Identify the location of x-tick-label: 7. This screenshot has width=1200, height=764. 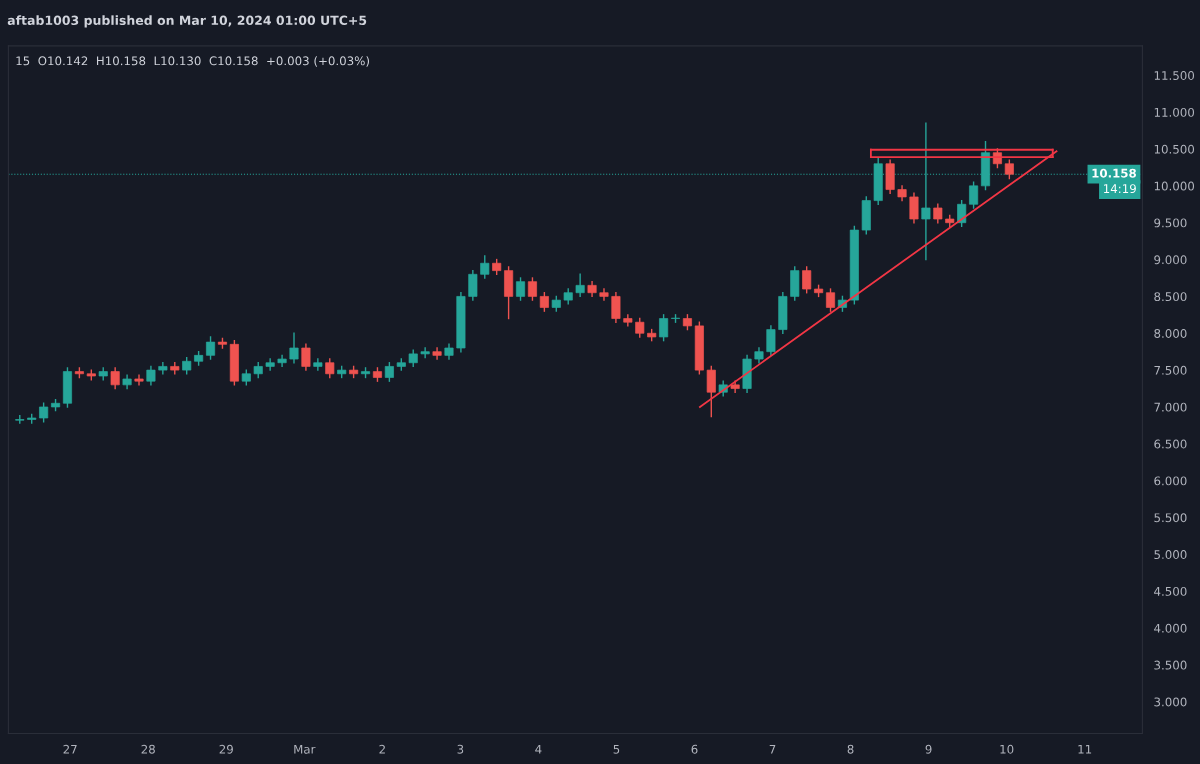
(772, 749).